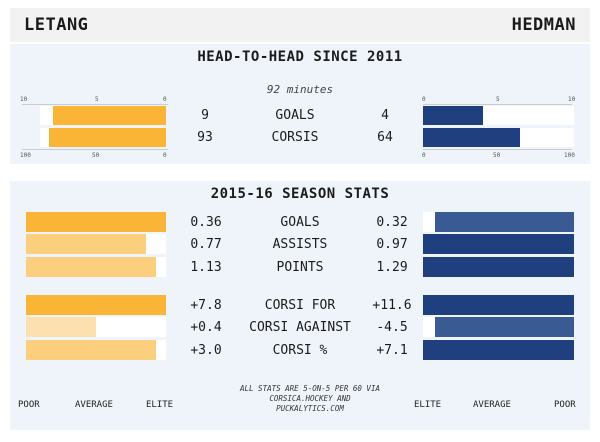 The width and height of the screenshot is (600, 442). What do you see at coordinates (300, 89) in the screenshot?
I see `head-to-head-subtitle: 92 minutes` at bounding box center [300, 89].